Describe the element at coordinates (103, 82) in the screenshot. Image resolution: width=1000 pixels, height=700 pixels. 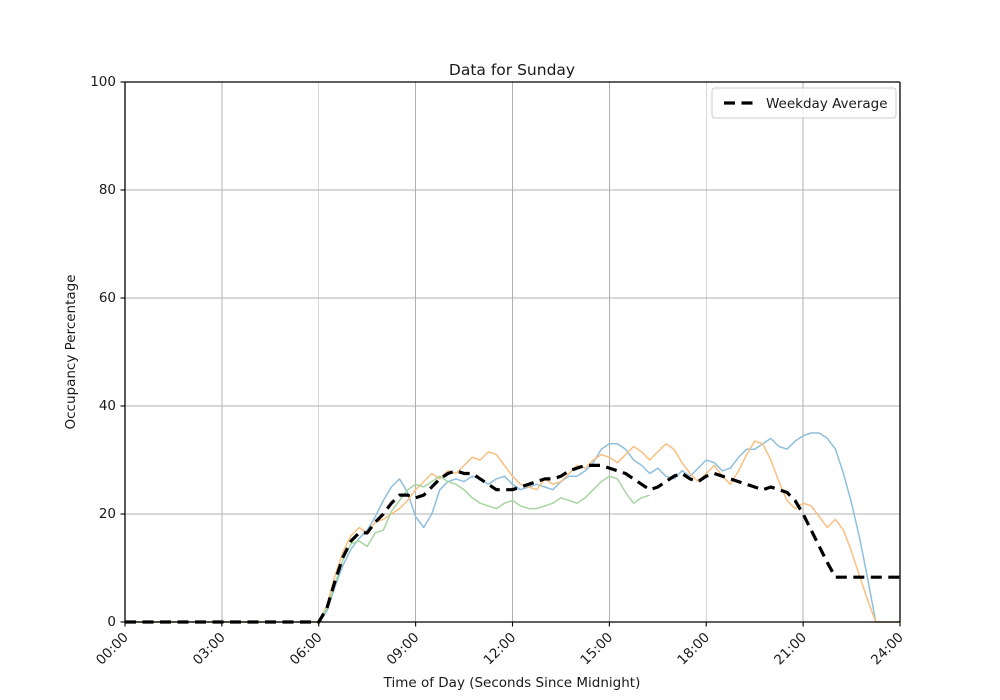
I see `y-tick-label: 100` at that location.